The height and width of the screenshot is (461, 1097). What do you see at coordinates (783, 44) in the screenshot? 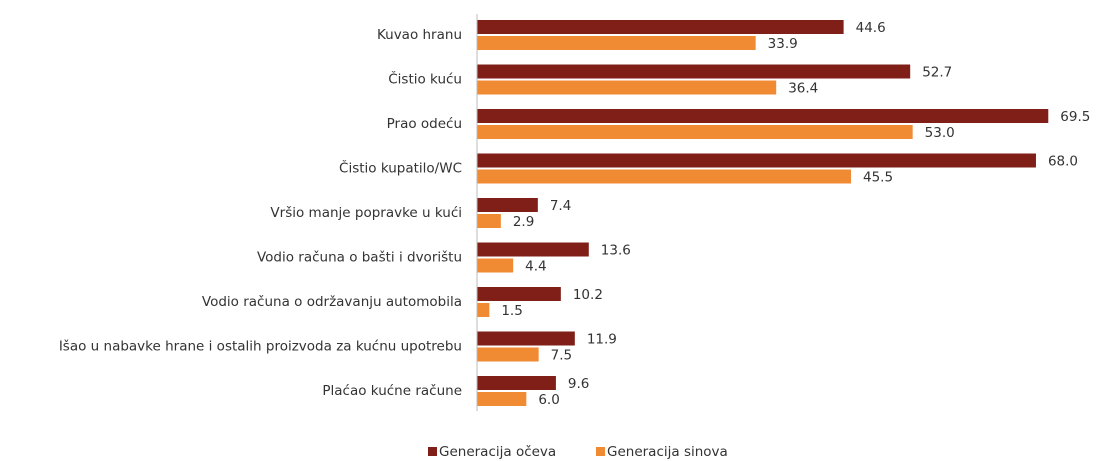
I see `value-label: 33.9` at bounding box center [783, 44].